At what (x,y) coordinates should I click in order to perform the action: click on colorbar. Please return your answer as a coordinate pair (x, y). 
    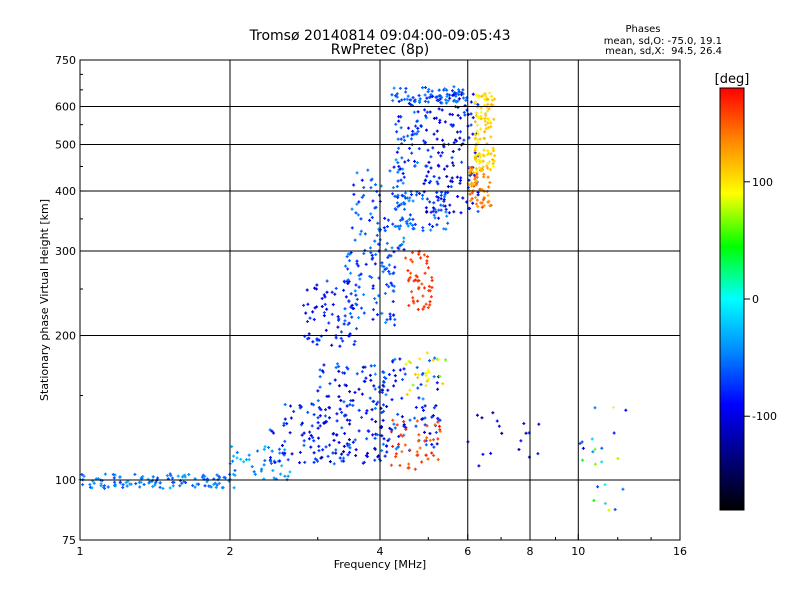
    Looking at the image, I should click on (732, 299).